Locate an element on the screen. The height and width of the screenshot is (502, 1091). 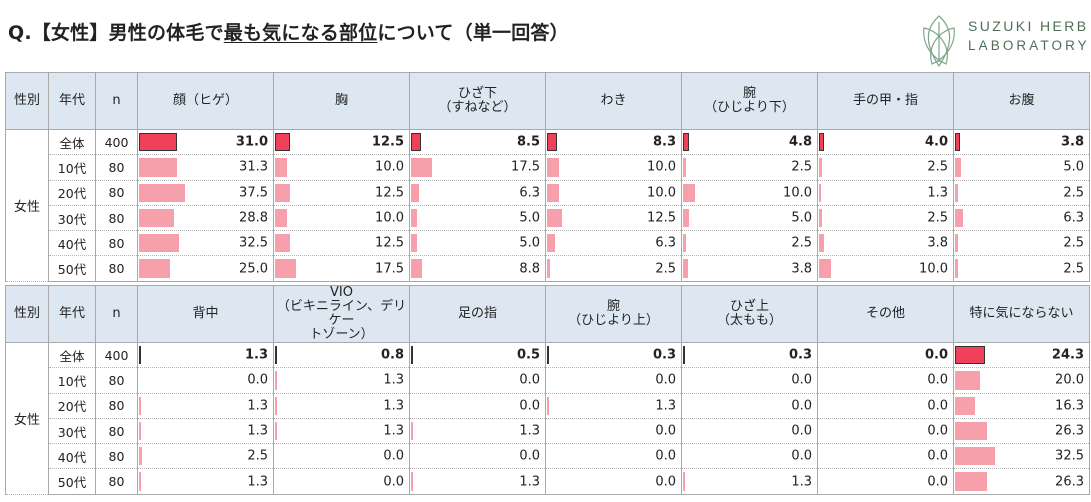
data-label: 26.3 is located at coordinates (1069, 482).